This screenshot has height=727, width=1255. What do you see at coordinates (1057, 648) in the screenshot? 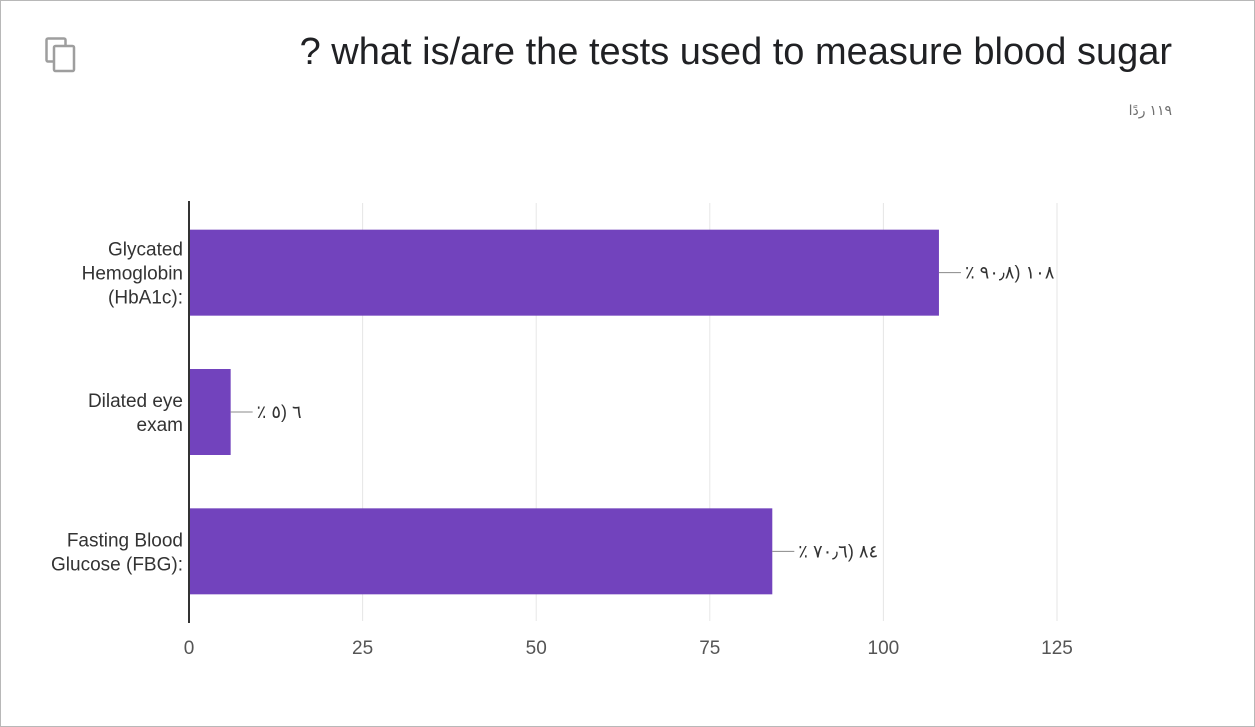
I see `x-tick-label: 125` at bounding box center [1057, 648].